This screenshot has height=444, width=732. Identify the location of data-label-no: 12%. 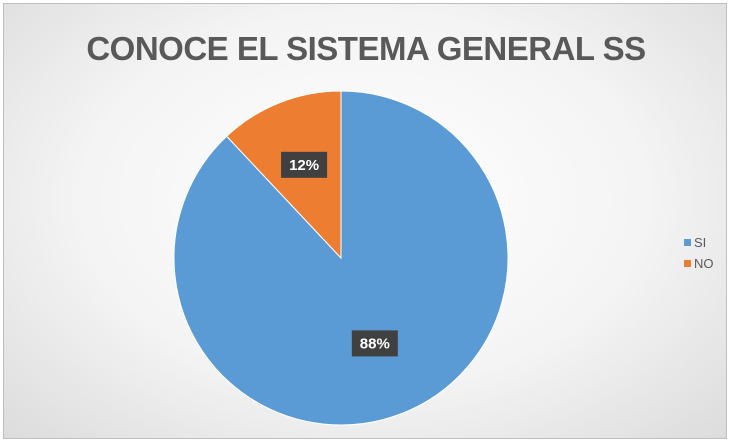
(304, 164).